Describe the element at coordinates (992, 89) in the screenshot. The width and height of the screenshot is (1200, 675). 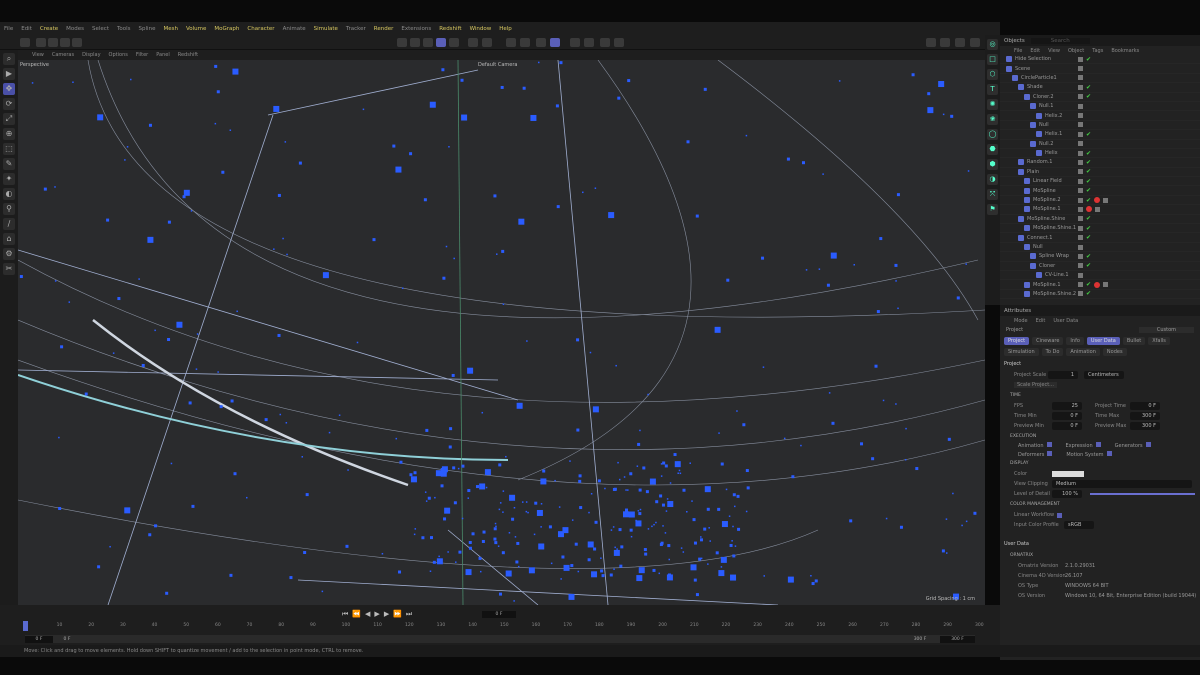
I see `object-type-icon: T` at that location.